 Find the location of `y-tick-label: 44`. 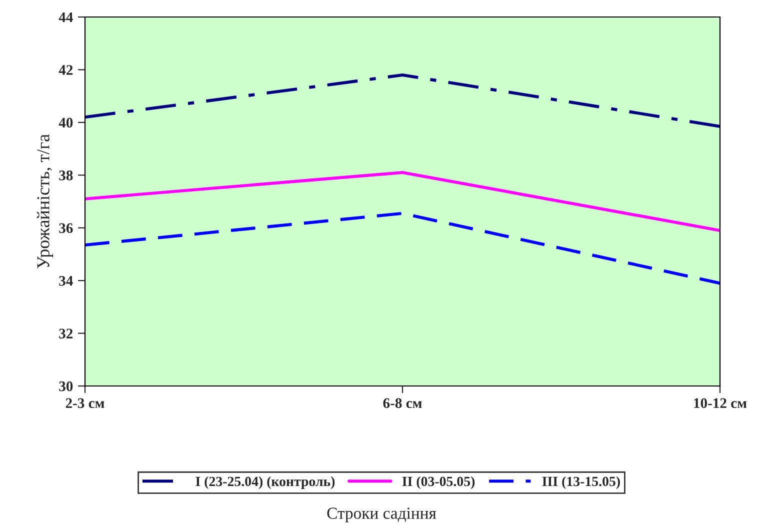

y-tick-label: 44 is located at coordinates (65, 17).